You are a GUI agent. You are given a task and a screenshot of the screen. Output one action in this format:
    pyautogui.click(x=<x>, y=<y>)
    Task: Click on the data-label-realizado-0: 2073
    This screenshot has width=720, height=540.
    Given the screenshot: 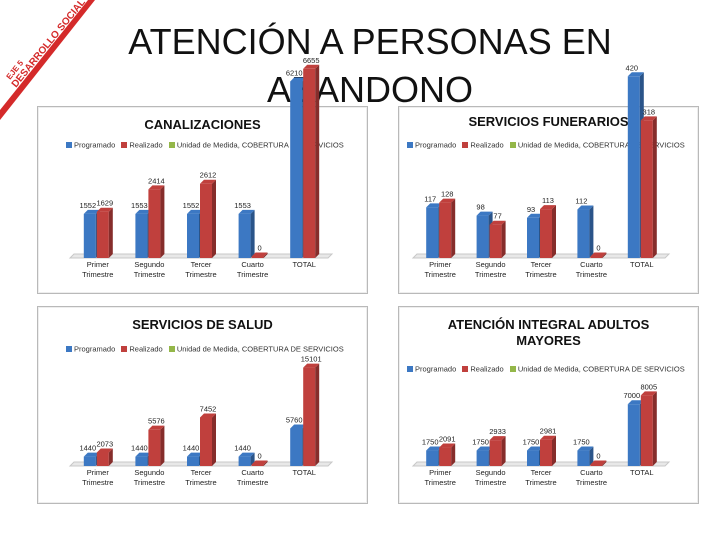 What is the action you would take?
    pyautogui.click(x=104, y=443)
    